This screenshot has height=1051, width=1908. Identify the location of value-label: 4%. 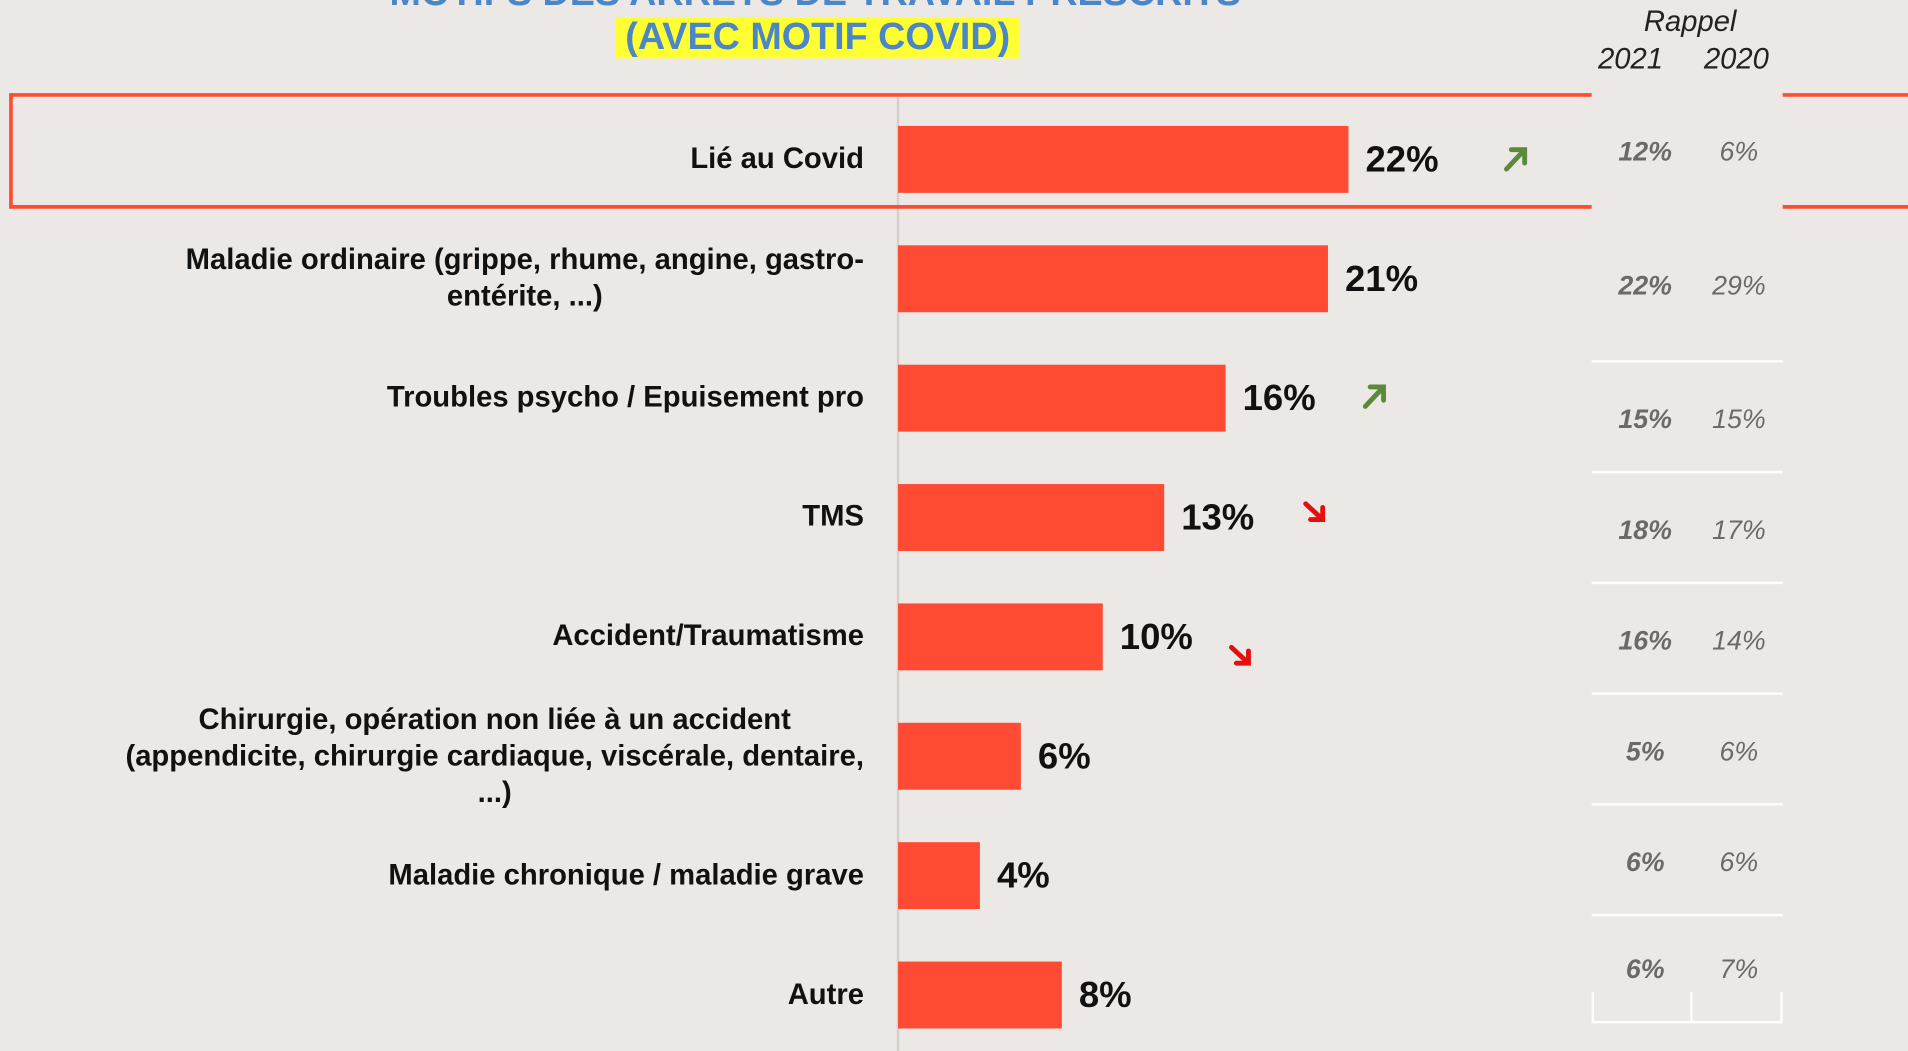
(1023, 875).